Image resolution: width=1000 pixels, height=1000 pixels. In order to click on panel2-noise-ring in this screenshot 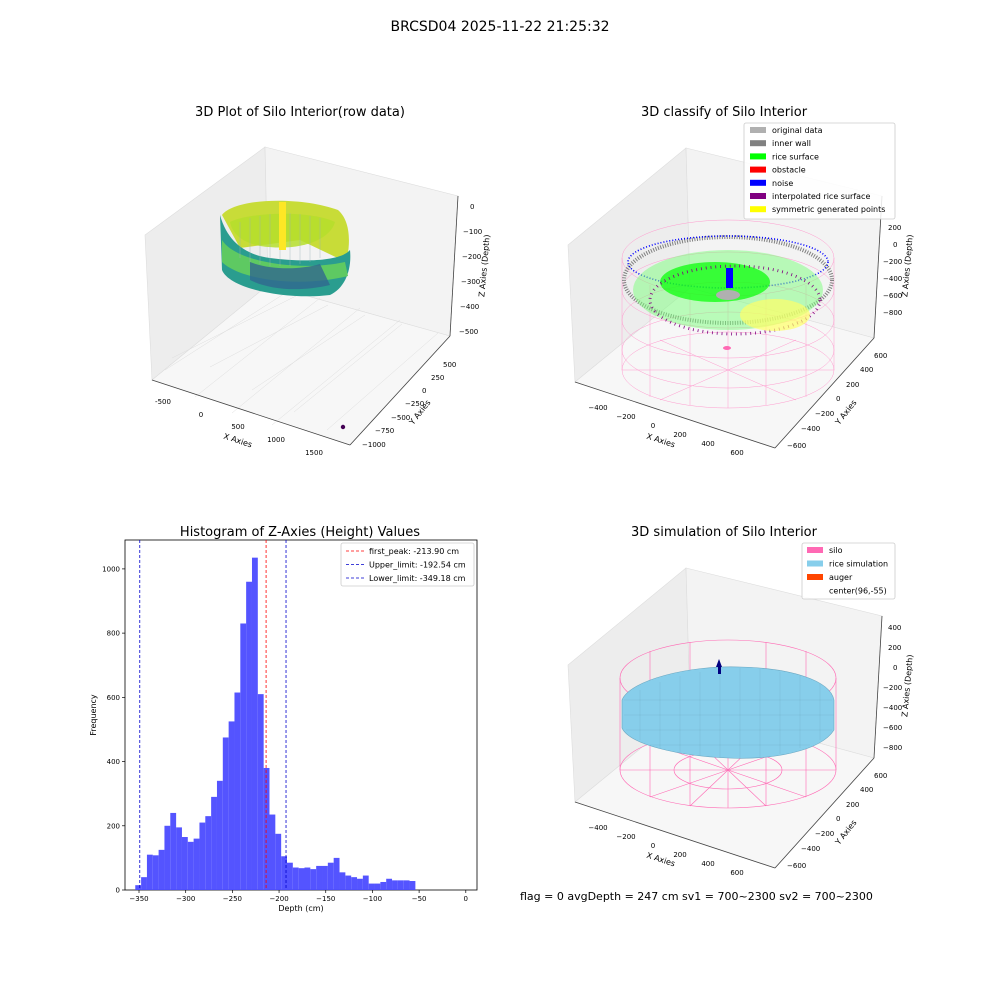, I will do `click(728, 262)`.